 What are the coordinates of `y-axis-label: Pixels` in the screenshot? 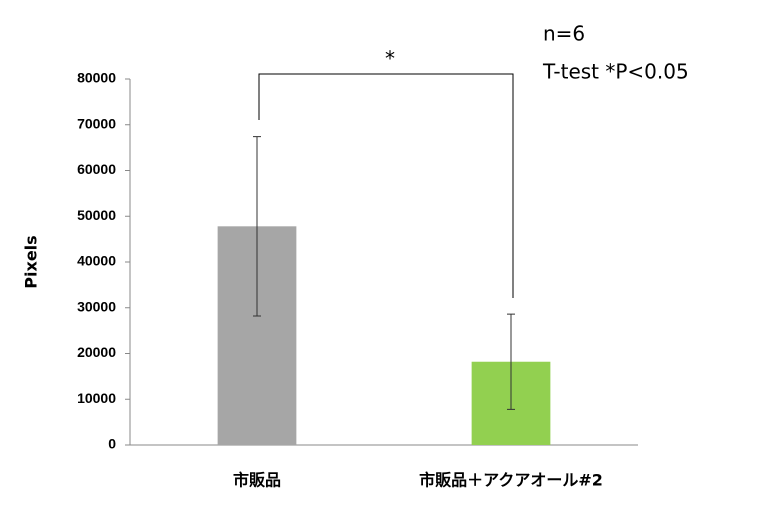 It's located at (31, 261).